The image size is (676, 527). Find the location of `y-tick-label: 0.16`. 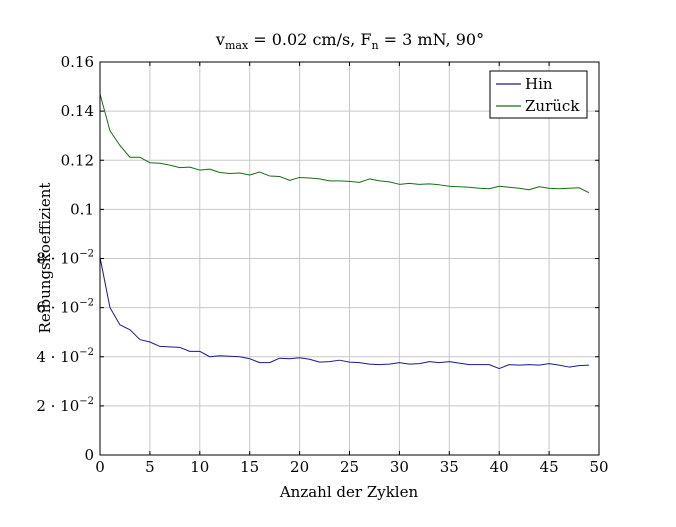

y-tick-label: 0.16 is located at coordinates (77, 62).